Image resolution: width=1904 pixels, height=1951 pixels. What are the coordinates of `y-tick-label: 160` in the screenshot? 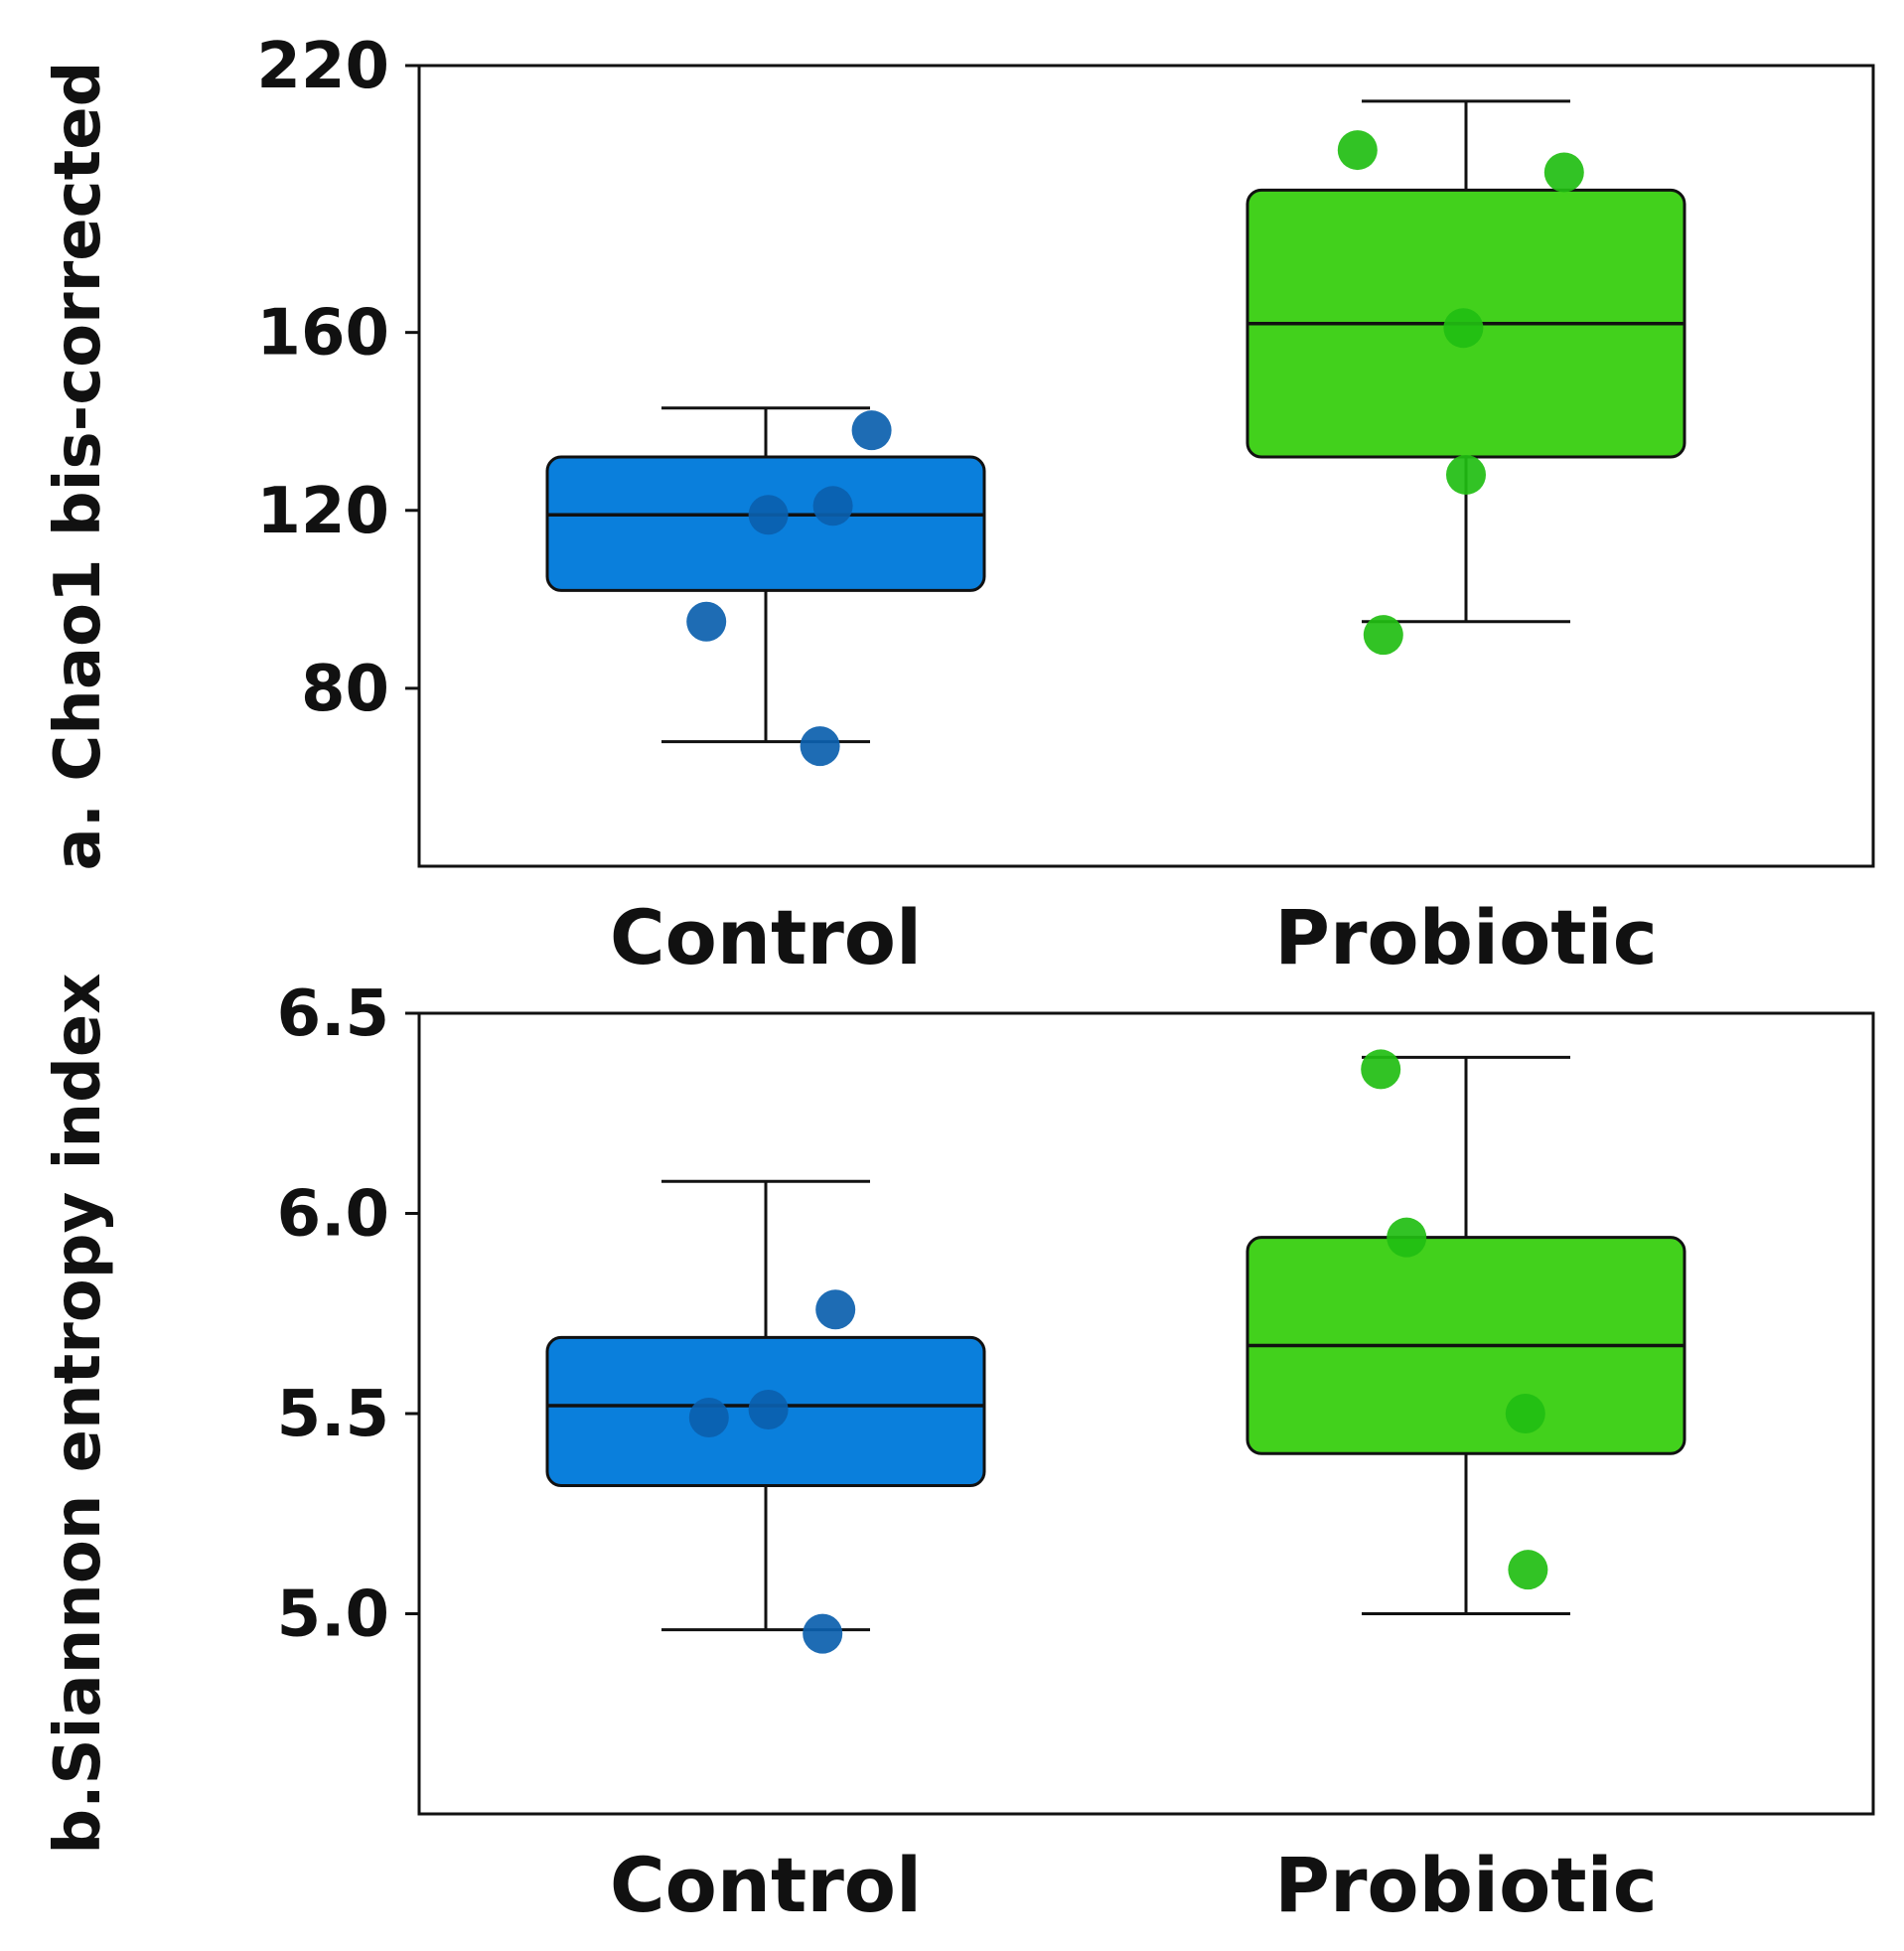 It's located at (322, 334).